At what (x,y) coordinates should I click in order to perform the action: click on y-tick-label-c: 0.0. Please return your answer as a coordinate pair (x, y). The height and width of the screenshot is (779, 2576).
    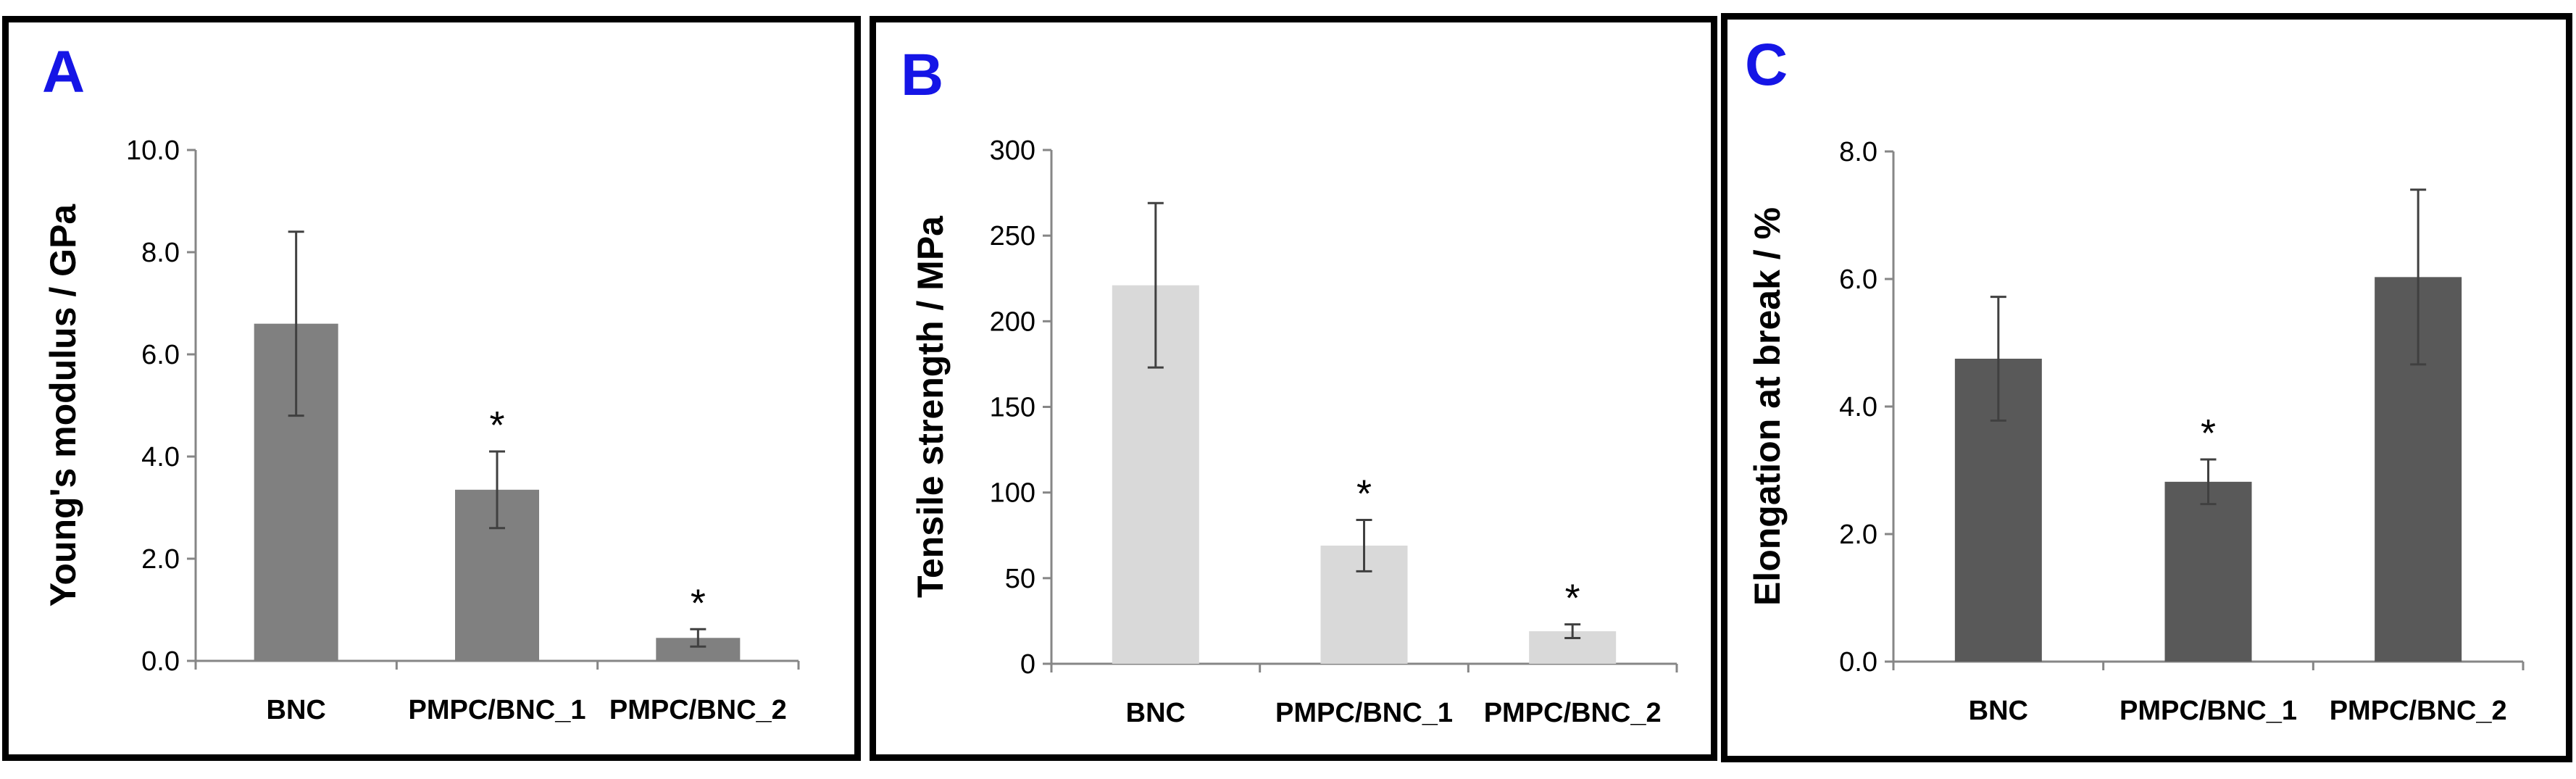
    Looking at the image, I should click on (1858, 662).